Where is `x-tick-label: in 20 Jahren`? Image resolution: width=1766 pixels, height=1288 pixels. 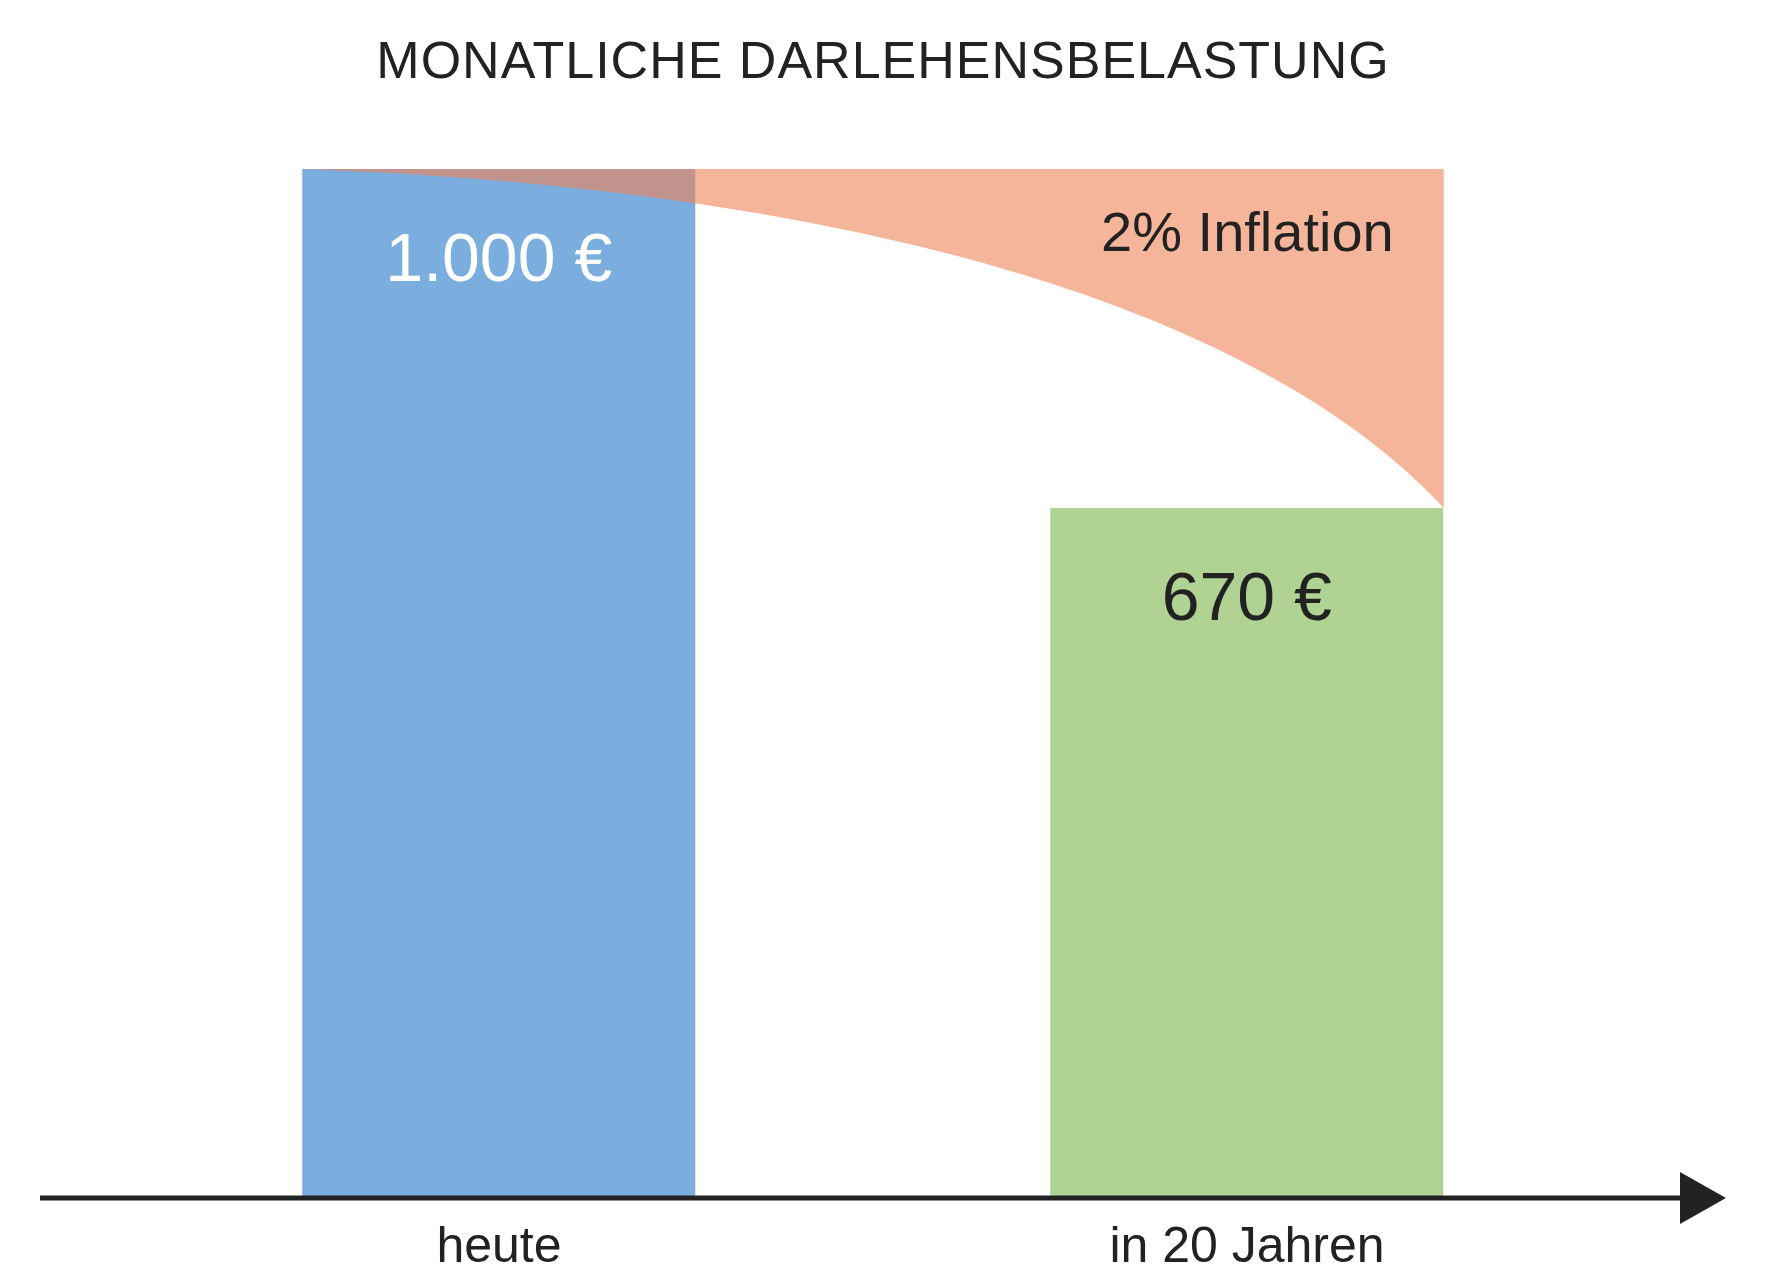
x-tick-label: in 20 Jahren is located at coordinates (1247, 1244).